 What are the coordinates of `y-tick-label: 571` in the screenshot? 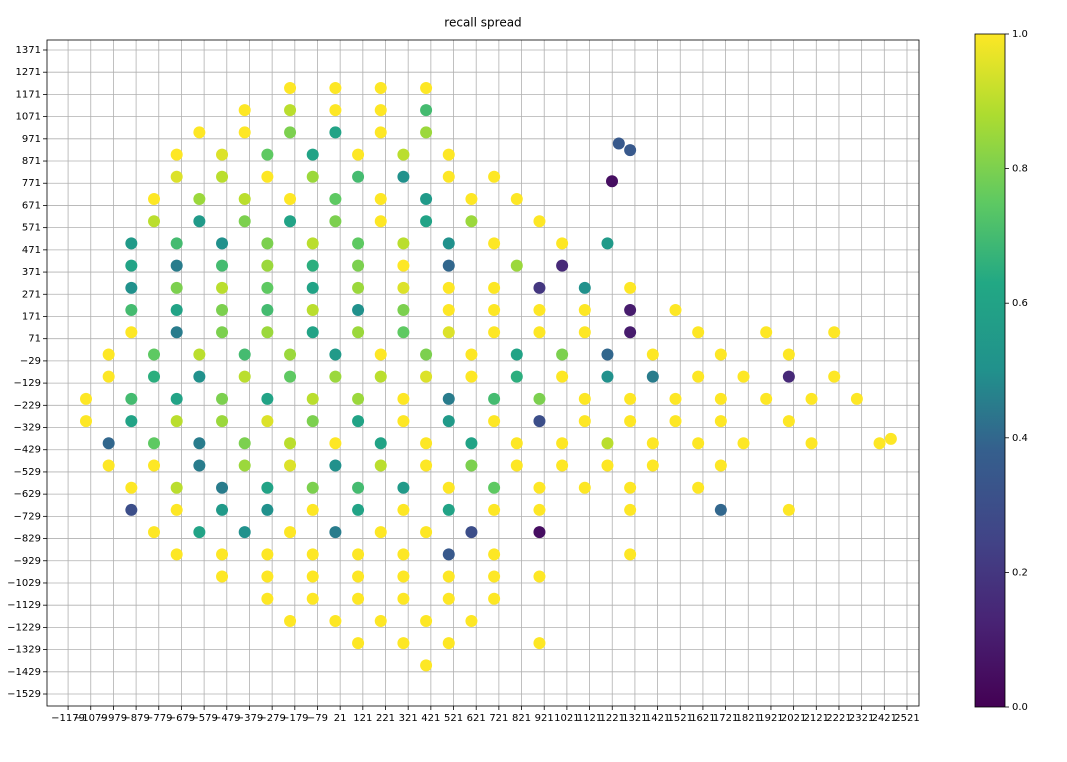 It's located at (31, 228).